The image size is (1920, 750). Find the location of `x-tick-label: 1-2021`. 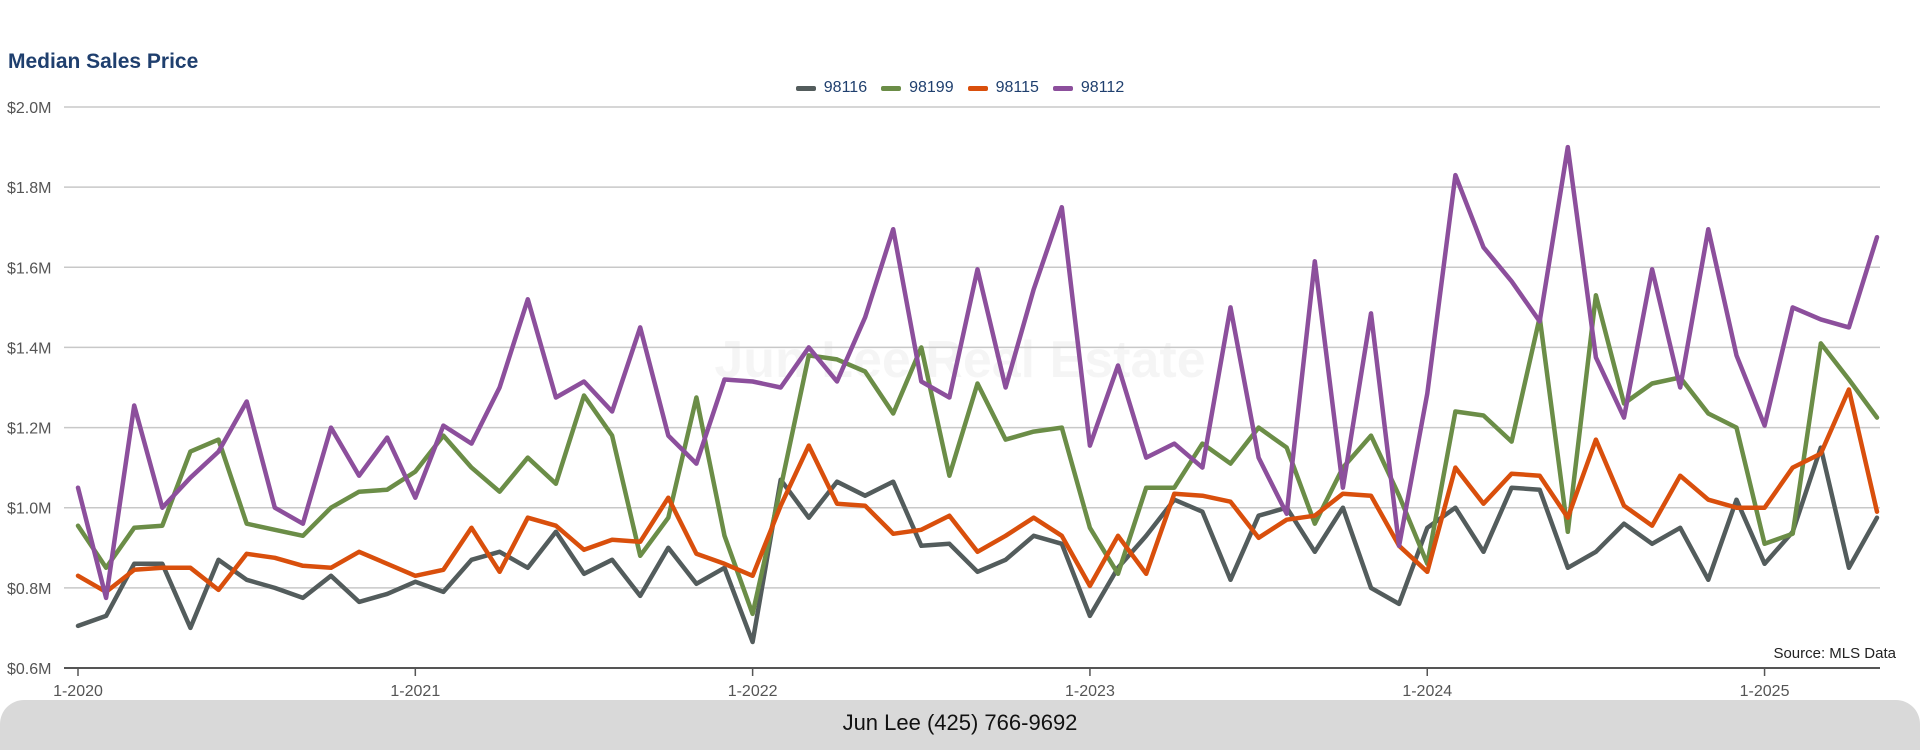

x-tick-label: 1-2021 is located at coordinates (415, 691).